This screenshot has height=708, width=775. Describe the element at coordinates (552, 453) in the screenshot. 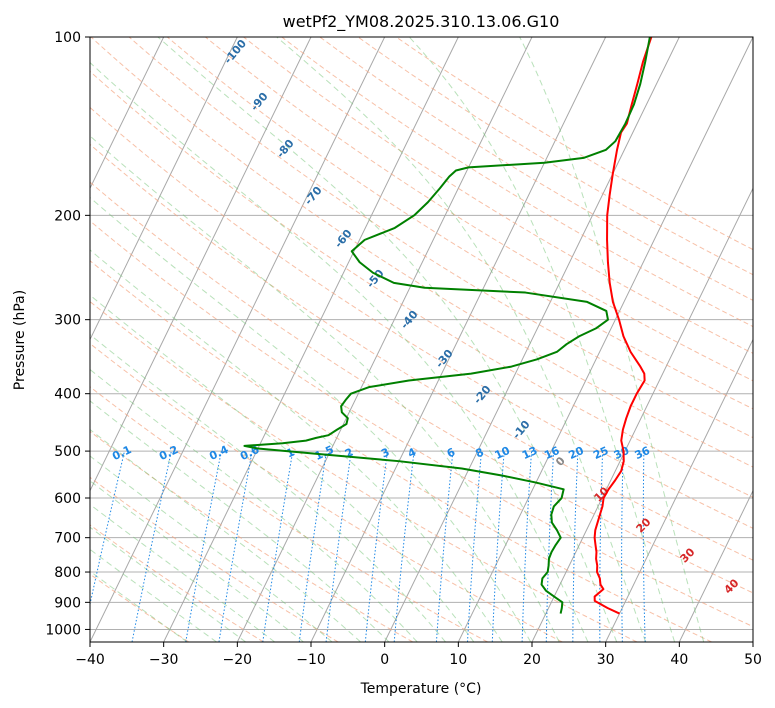

I see `mixing-ratio-label: 16` at that location.